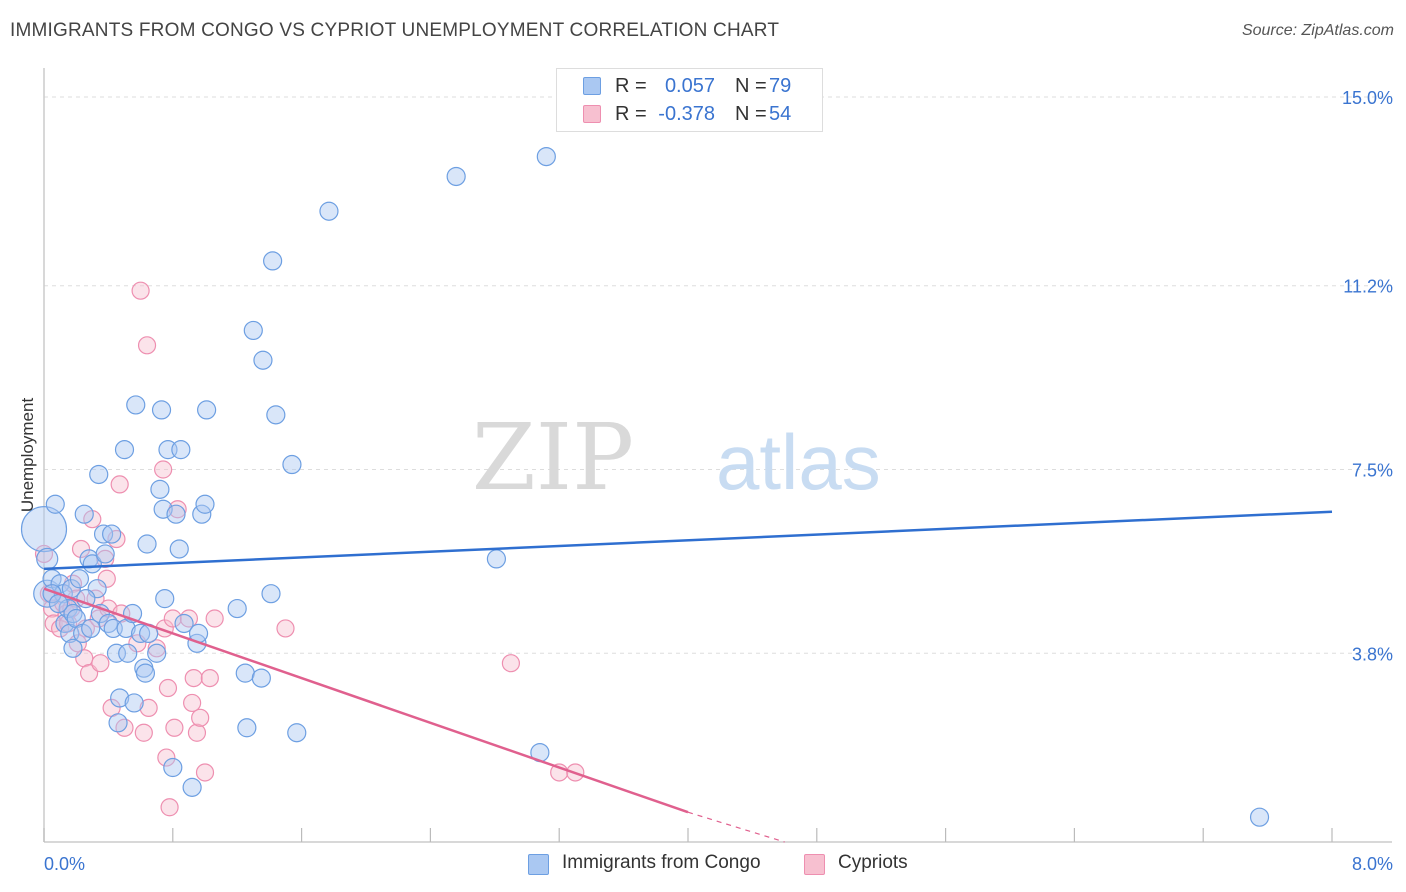 This screenshot has height=892, width=1406. What do you see at coordinates (592, 86) in the screenshot?
I see `stats-swatch-congo` at bounding box center [592, 86].